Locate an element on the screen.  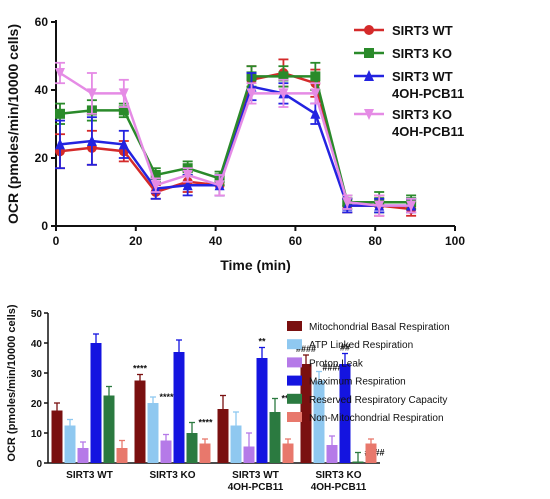
legend-entry: SIRT3 WT is located at coordinates (403, 30).